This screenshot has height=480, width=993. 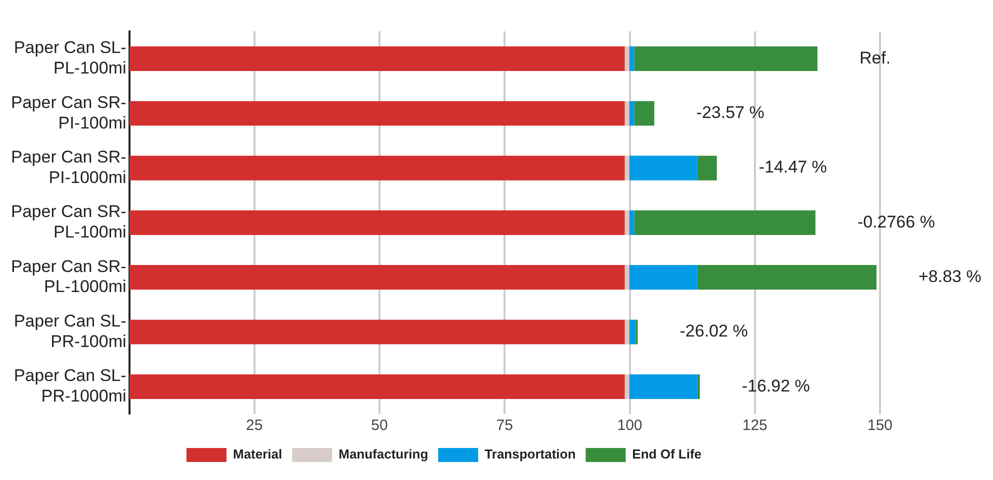 I want to click on annotation: -23.57 %, so click(x=730, y=112).